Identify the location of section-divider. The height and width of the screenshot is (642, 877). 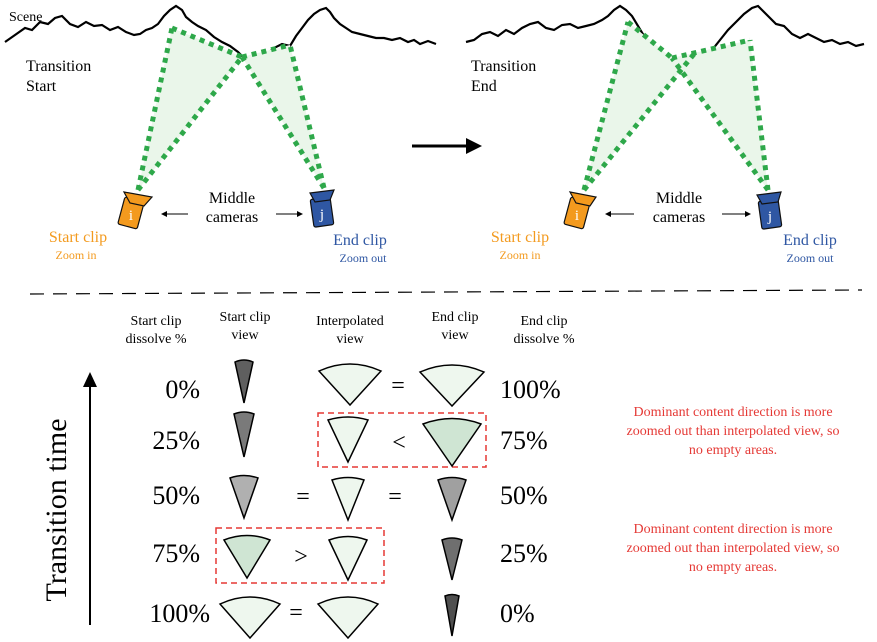
(446, 292).